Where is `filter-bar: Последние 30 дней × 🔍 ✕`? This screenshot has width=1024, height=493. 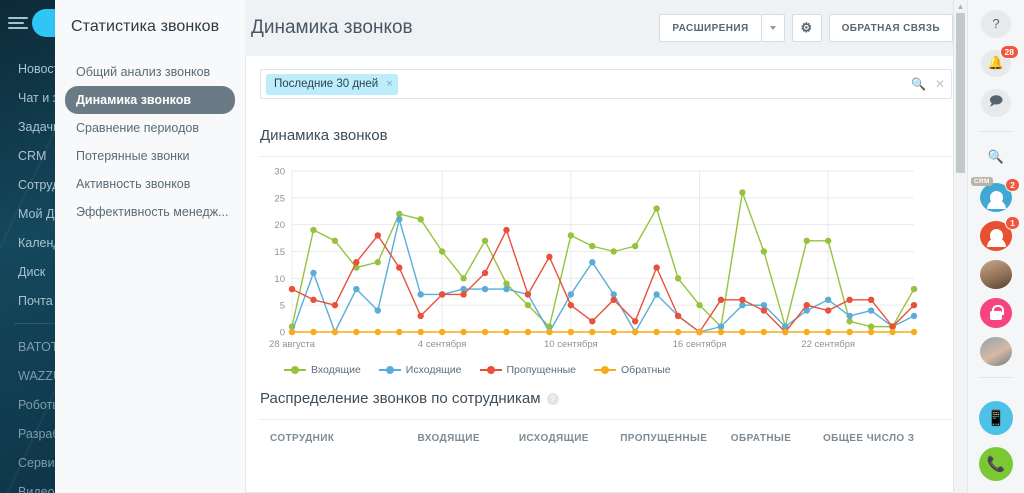 filter-bar: Последние 30 дней × 🔍 ✕ is located at coordinates (606, 77).